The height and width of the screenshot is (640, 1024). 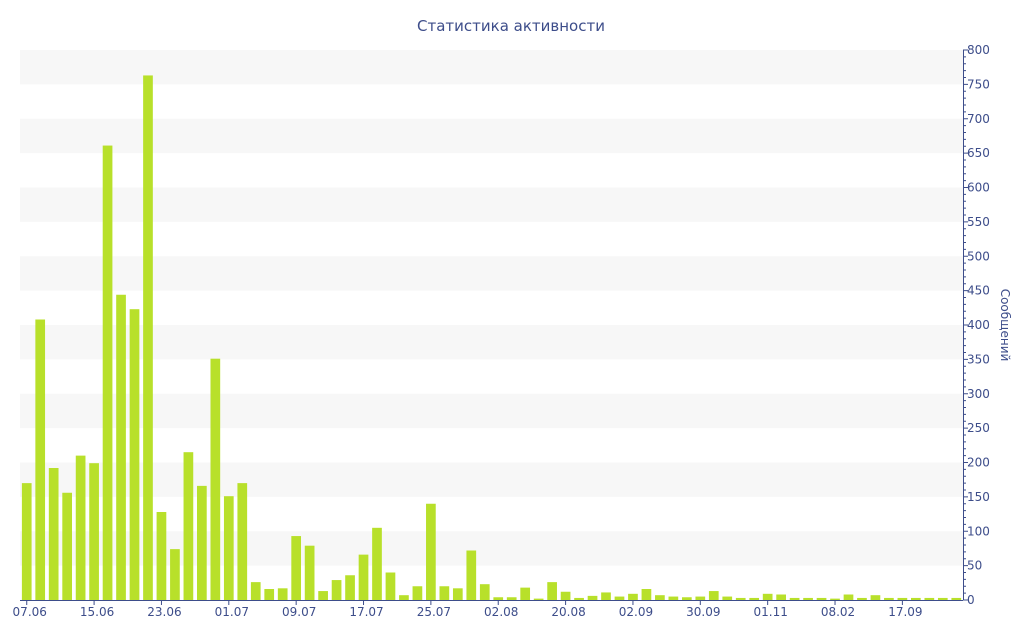 I want to click on y-tick-label: 600, so click(x=978, y=188).